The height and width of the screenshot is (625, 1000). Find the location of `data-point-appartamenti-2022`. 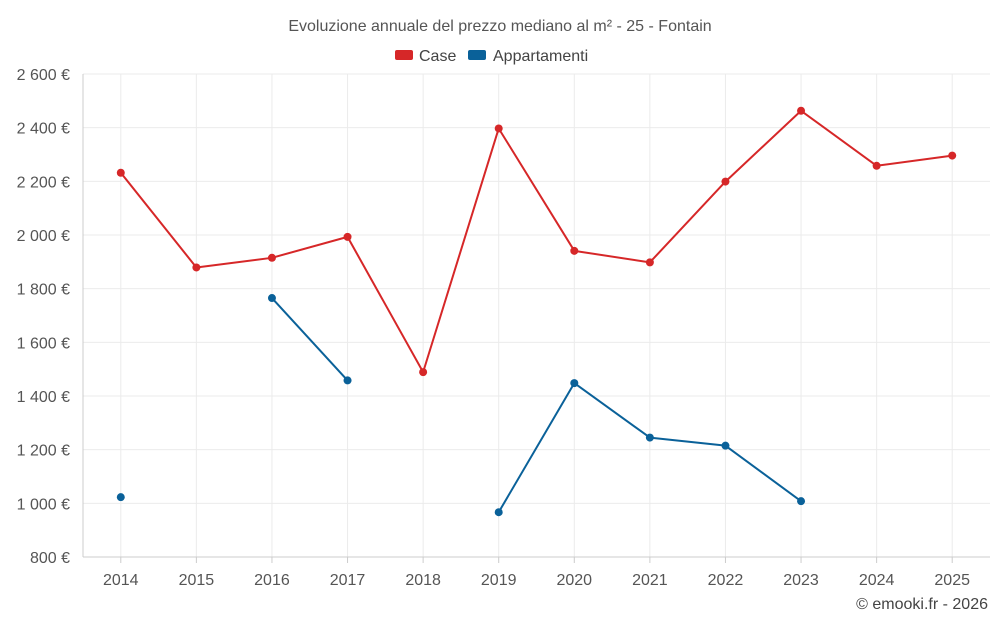

data-point-appartamenti-2022 is located at coordinates (725, 445).